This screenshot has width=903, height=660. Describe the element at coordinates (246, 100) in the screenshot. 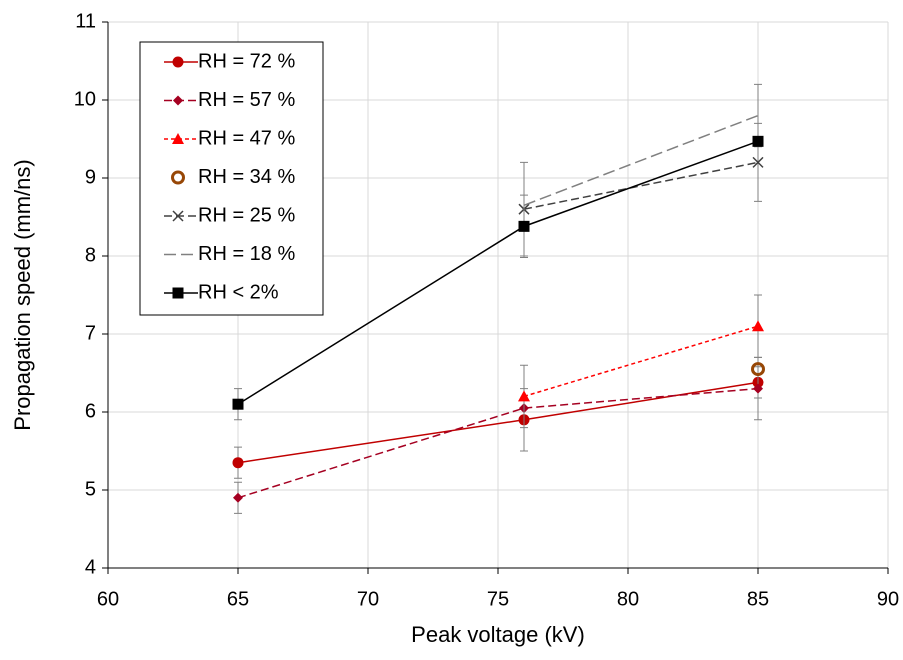

I see `legend-label: RH = 57 %` at that location.